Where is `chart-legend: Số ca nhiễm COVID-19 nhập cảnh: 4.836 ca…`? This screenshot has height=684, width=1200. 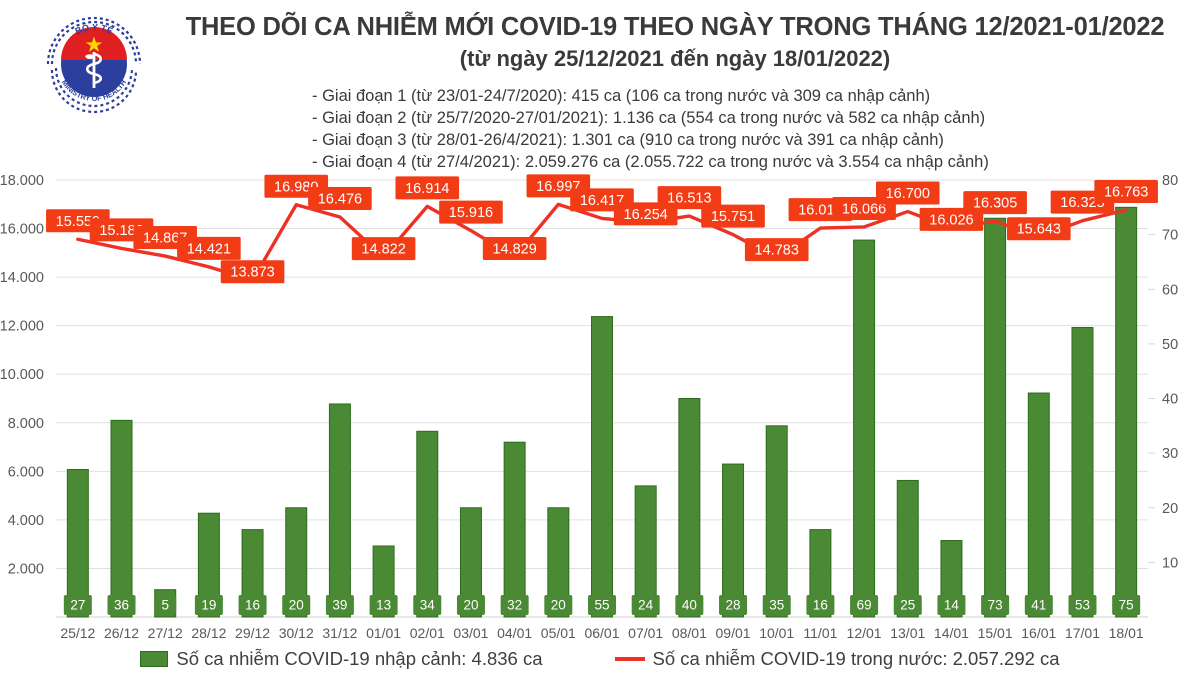 chart-legend: Số ca nhiễm COVID-19 nhập cảnh: 4.836 ca… is located at coordinates (600, 659).